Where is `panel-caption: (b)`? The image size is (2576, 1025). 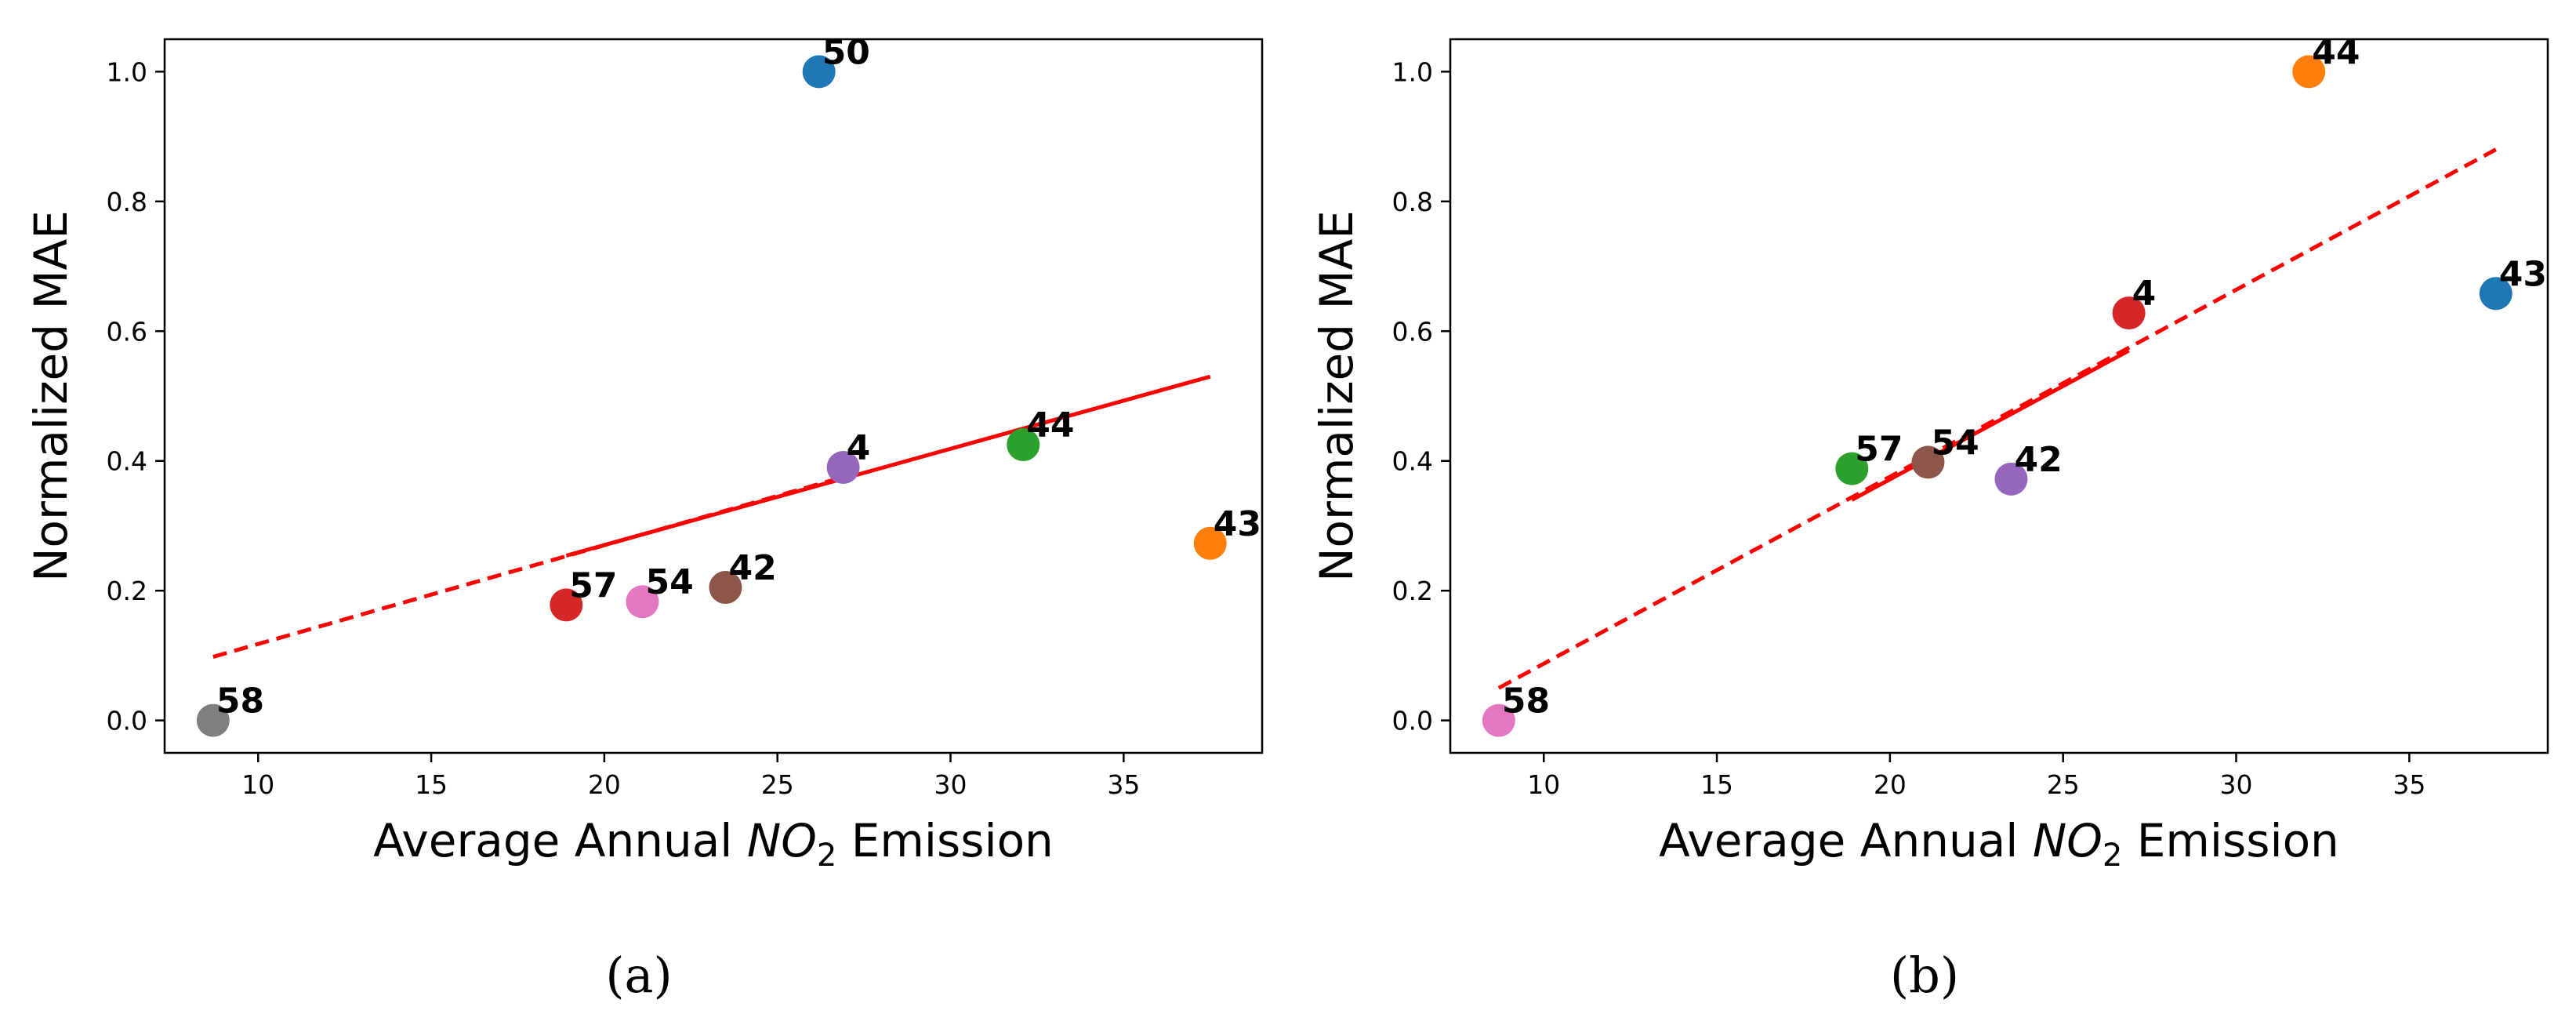
panel-caption: (b) is located at coordinates (1925, 975).